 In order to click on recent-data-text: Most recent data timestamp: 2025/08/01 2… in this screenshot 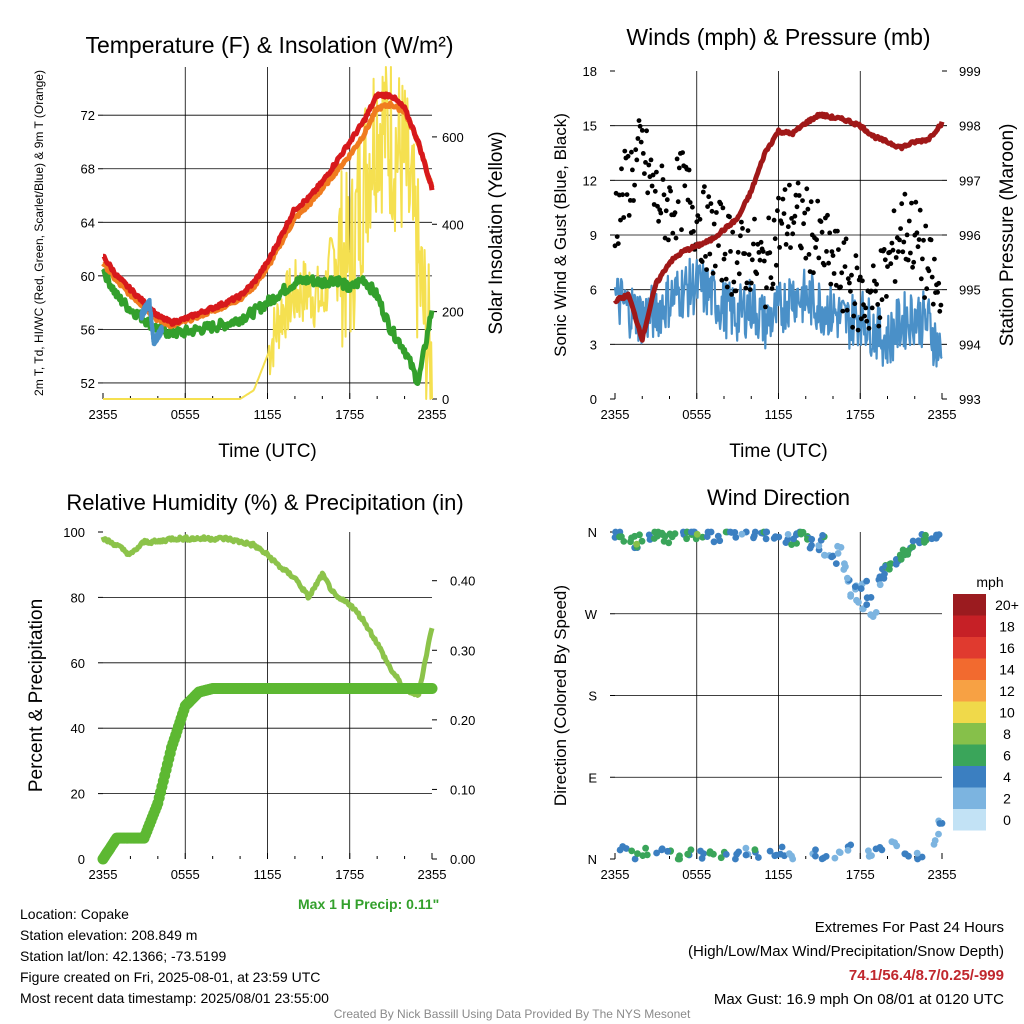, I will do `click(174, 998)`.